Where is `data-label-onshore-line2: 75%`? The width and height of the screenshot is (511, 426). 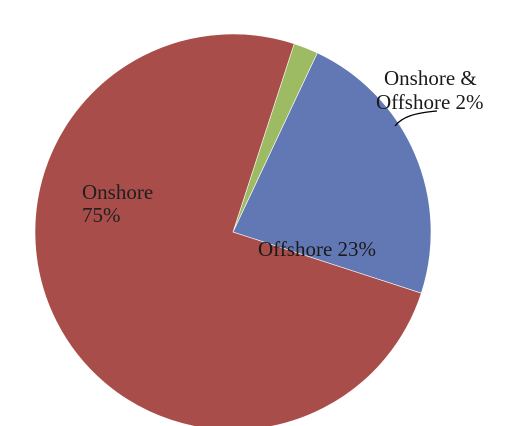
data-label-onshore-line2: 75% is located at coordinates (101, 215).